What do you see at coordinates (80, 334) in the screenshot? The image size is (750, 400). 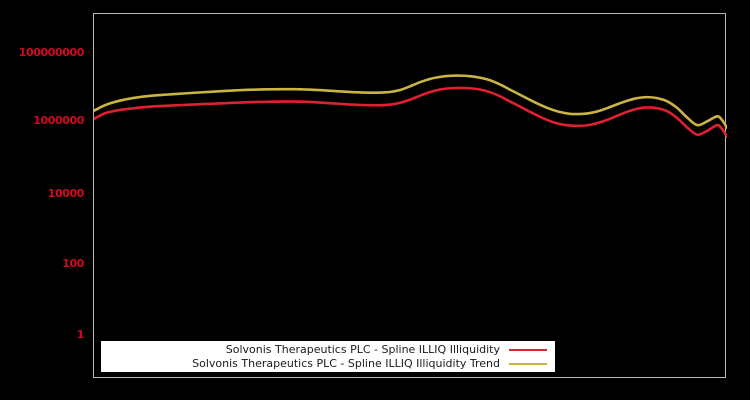 I see `y-axis-tick-label: 1` at bounding box center [80, 334].